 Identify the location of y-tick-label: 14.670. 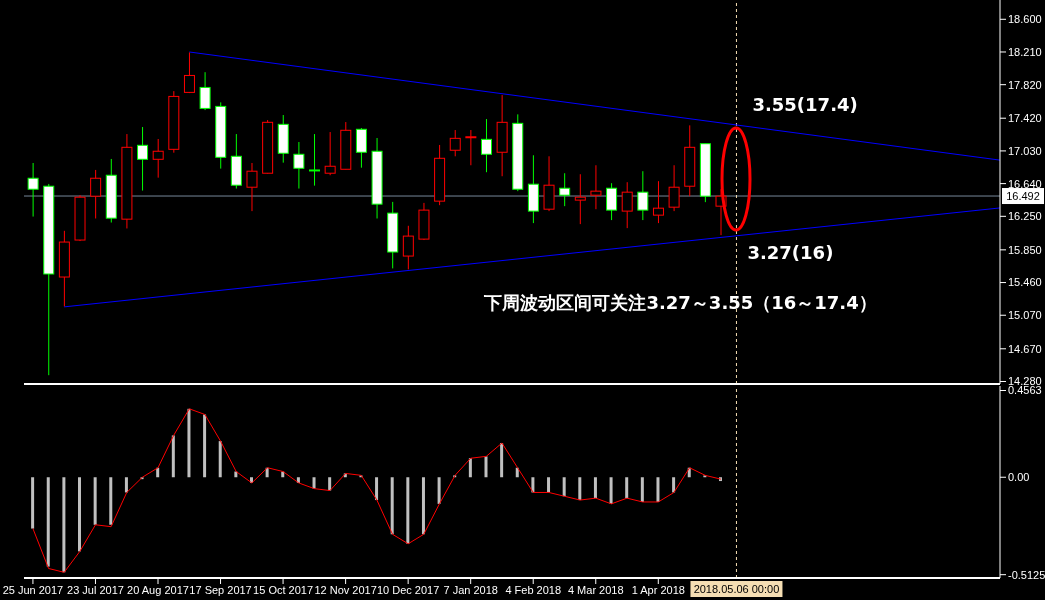
(1025, 348).